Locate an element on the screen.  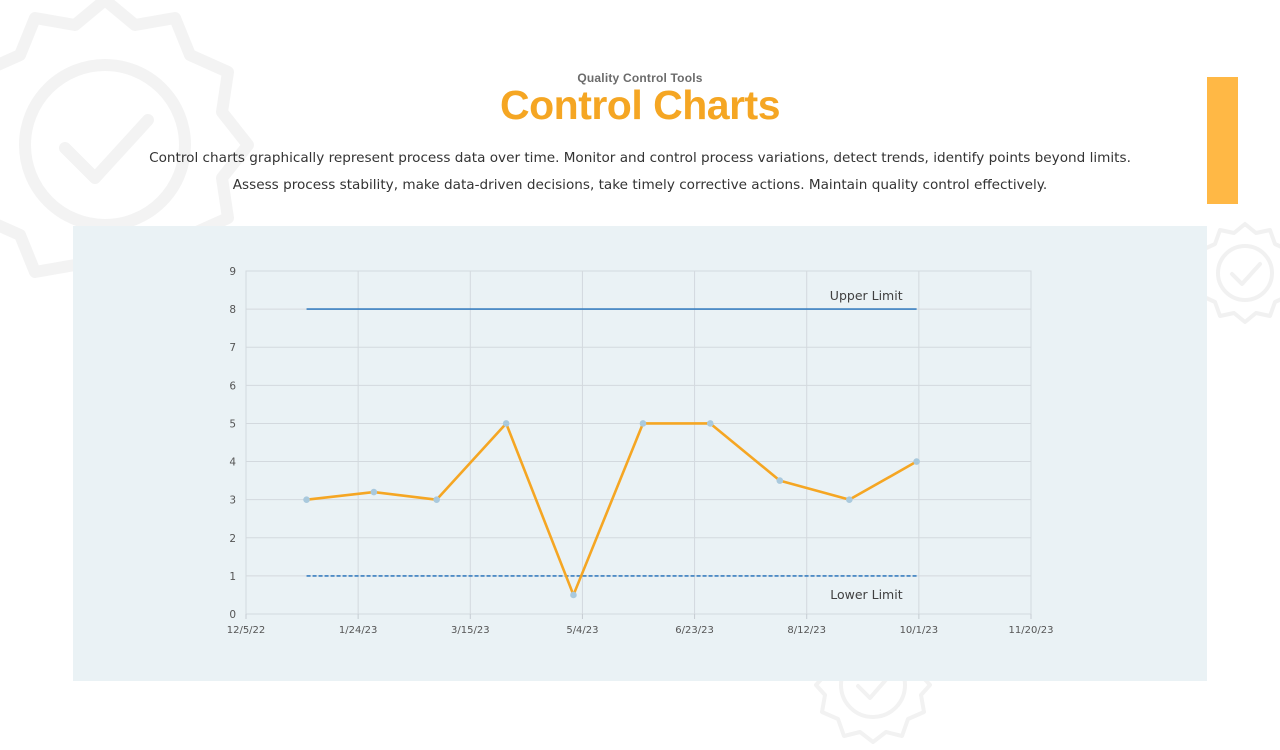
accent-bar is located at coordinates (1222, 140).